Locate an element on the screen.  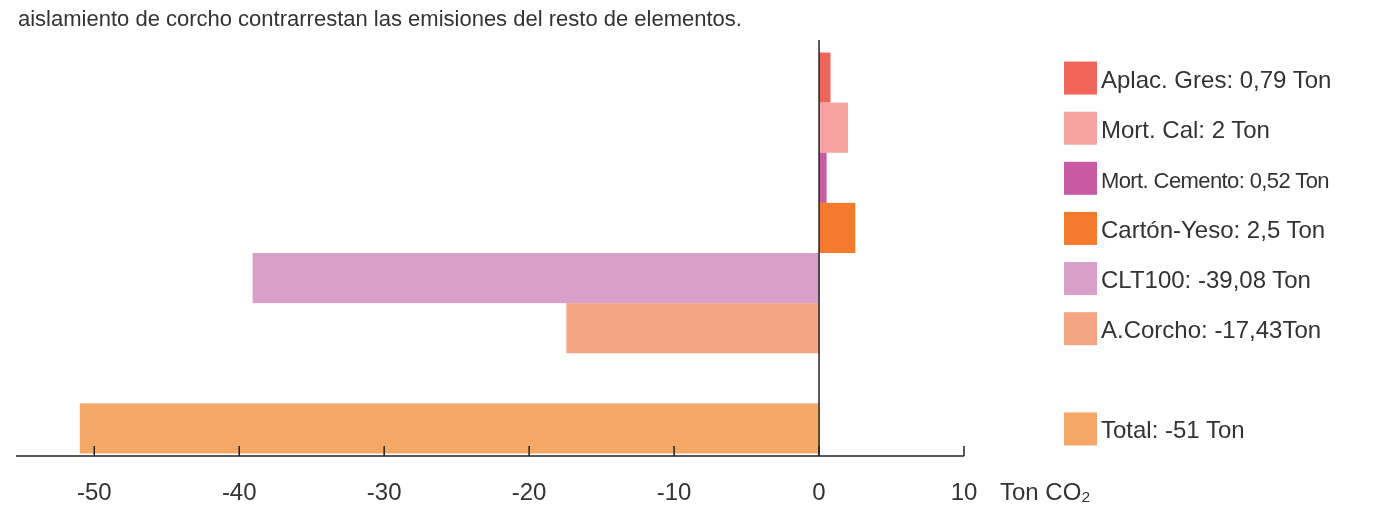
x-tick-label: -10 is located at coordinates (674, 491).